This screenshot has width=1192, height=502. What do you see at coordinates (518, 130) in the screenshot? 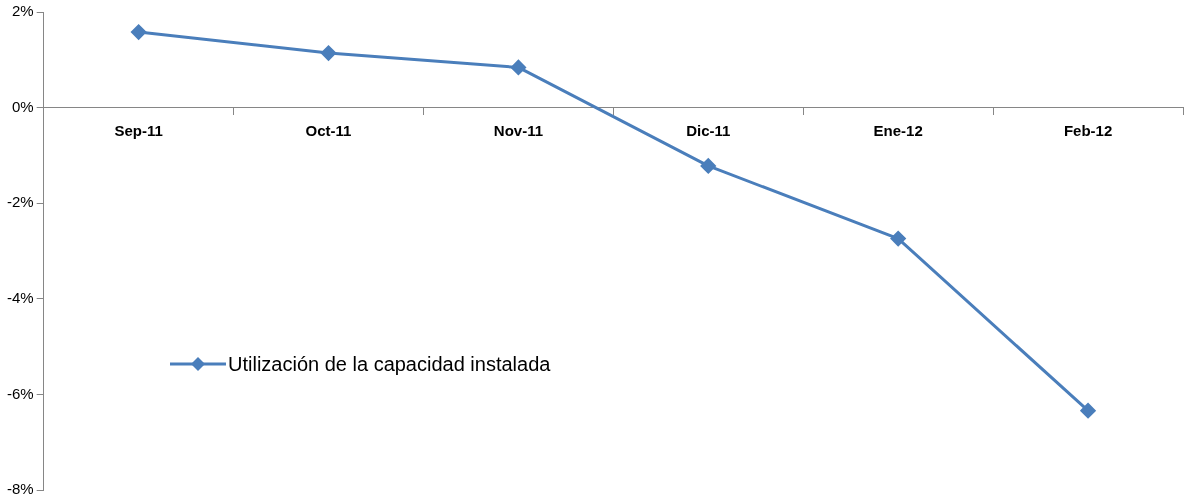
I see `x-tick-label: Nov-11` at bounding box center [518, 130].